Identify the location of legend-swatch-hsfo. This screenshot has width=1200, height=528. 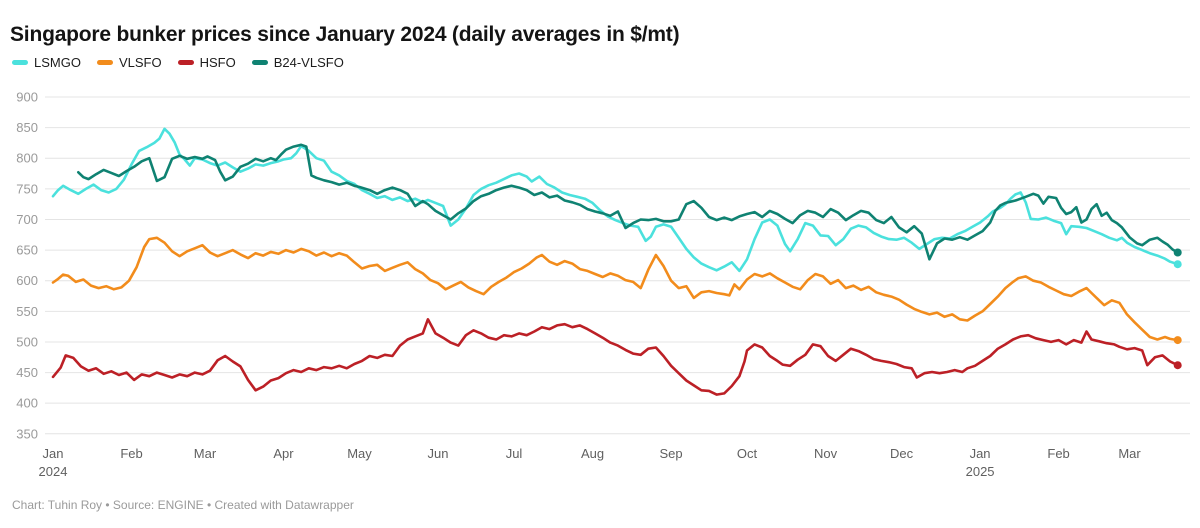
(185, 62).